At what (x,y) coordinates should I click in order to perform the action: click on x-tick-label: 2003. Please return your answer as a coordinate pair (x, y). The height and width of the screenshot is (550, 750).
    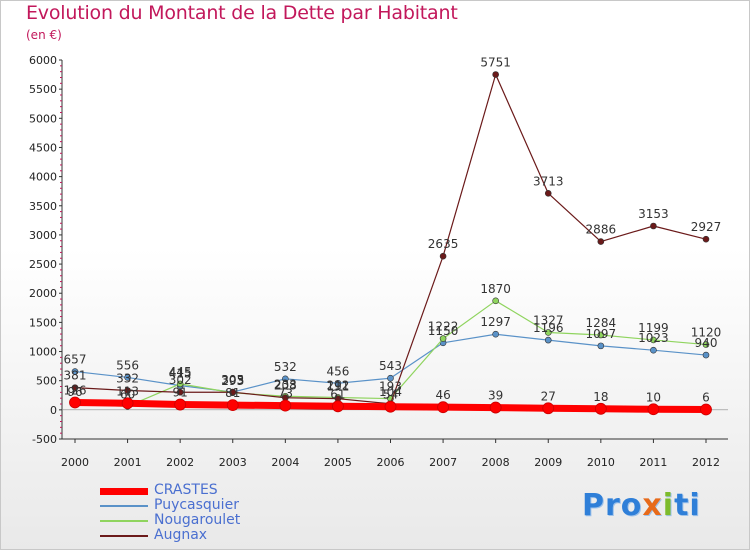
    Looking at the image, I should click on (233, 462).